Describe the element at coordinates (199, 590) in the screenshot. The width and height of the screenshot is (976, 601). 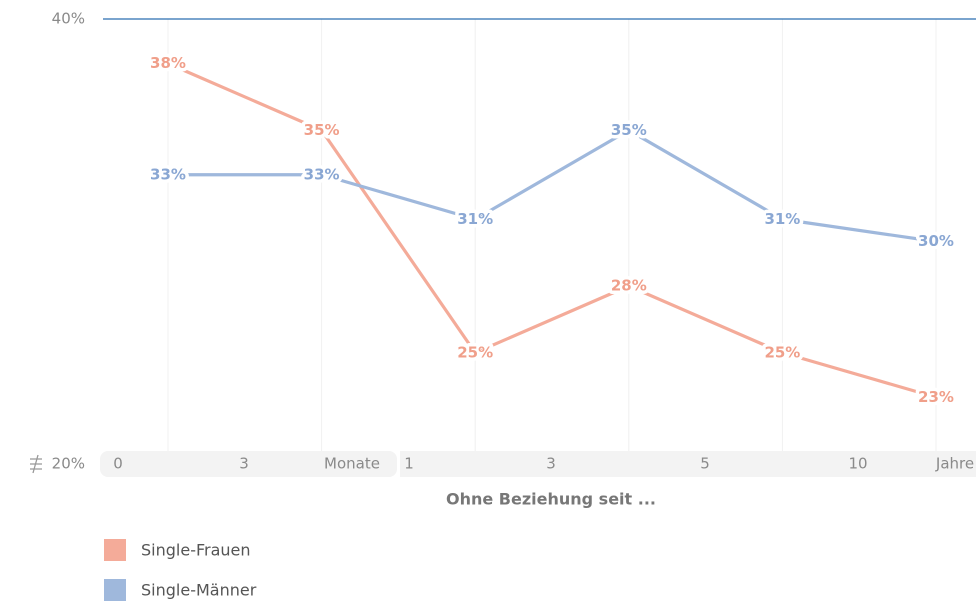
I see `legend-label: Single-Männer` at that location.